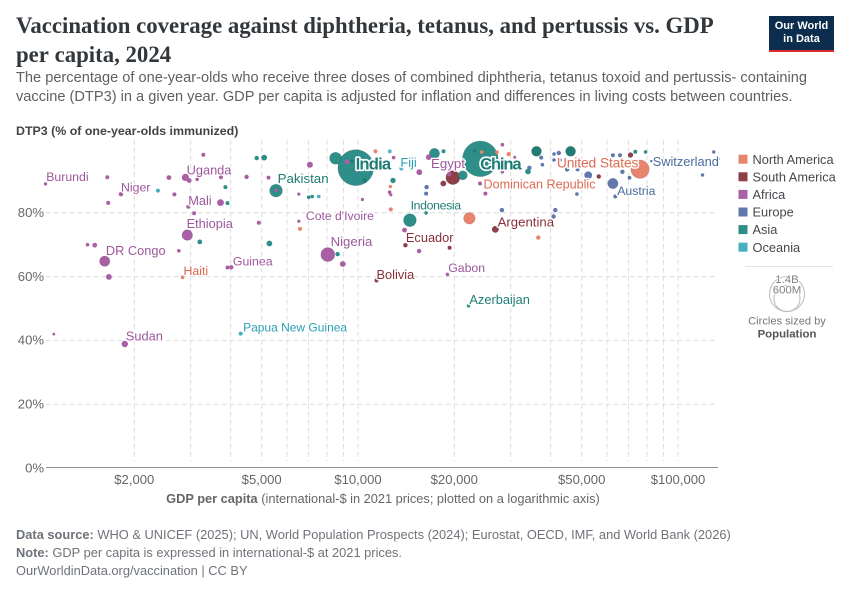 This screenshot has width=850, height=605. What do you see at coordinates (210, 223) in the screenshot?
I see `svg-text: Ethiopia` at bounding box center [210, 223].